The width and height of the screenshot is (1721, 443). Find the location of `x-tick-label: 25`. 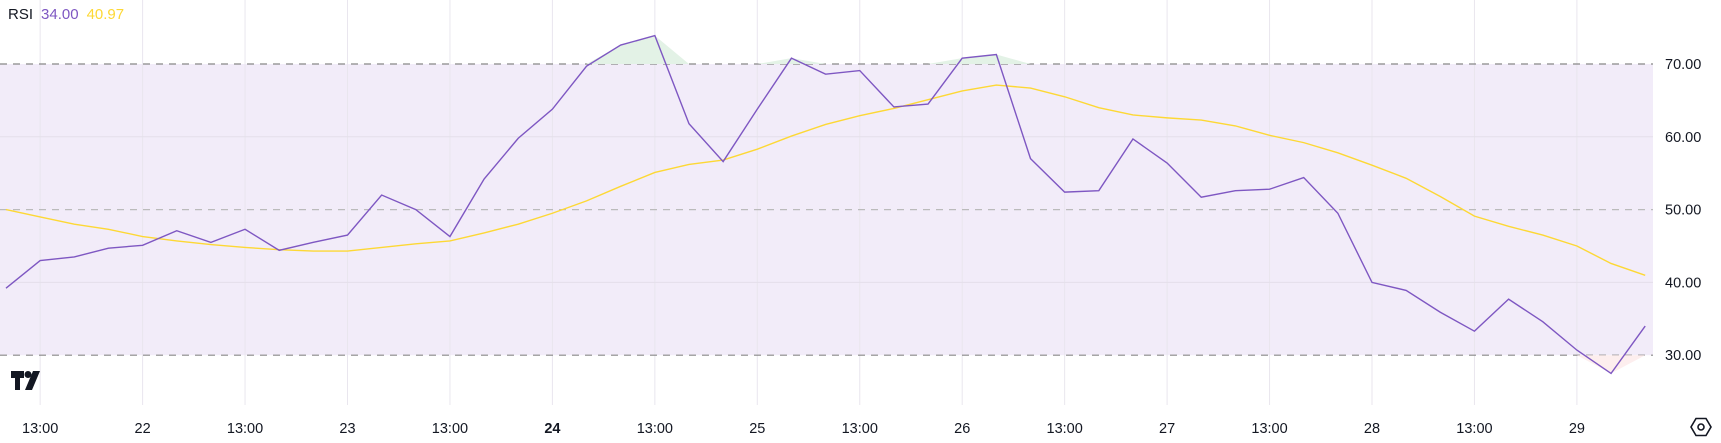

x-tick-label: 25 is located at coordinates (757, 429).